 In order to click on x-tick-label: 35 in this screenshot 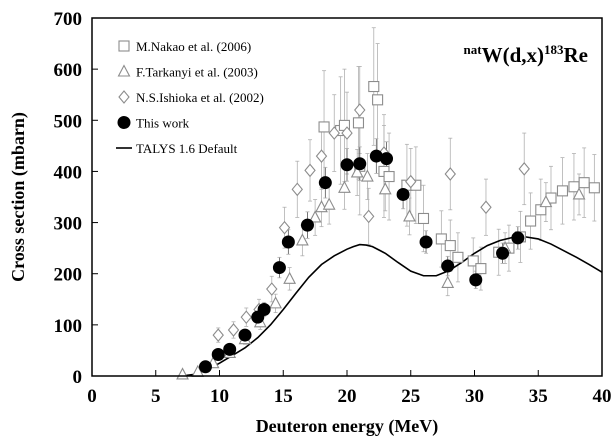, I will do `click(538, 396)`.